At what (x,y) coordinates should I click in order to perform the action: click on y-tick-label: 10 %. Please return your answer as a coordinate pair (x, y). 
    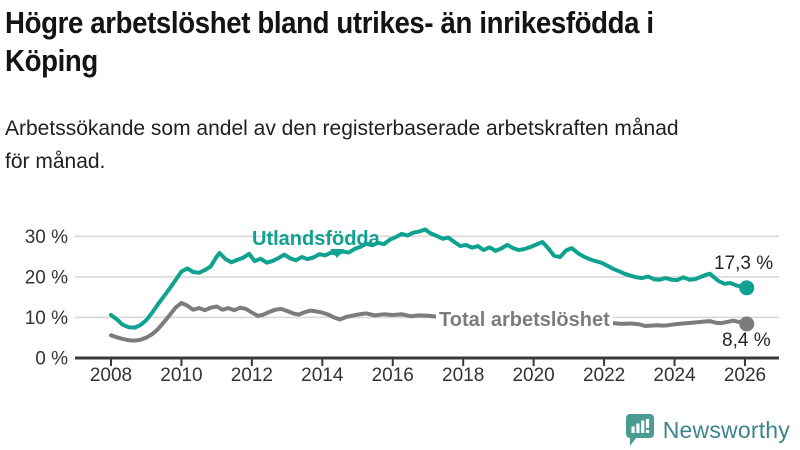
    Looking at the image, I should click on (46, 318).